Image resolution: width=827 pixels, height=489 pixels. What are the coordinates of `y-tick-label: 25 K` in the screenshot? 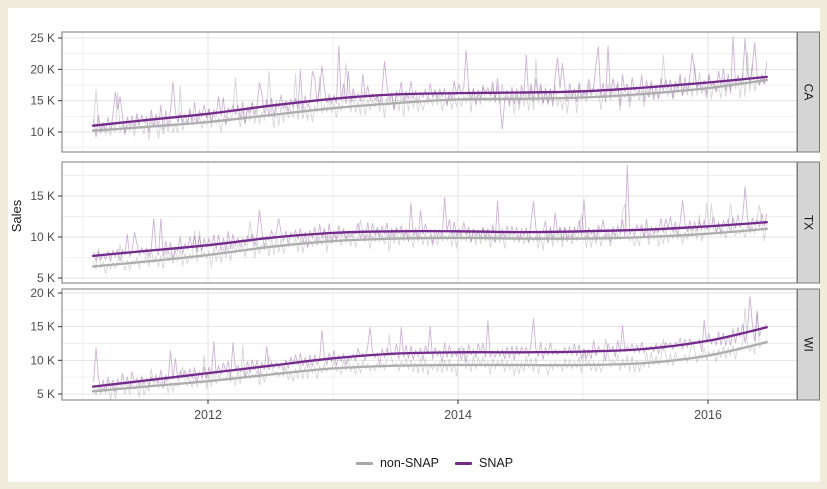 It's located at (42, 38).